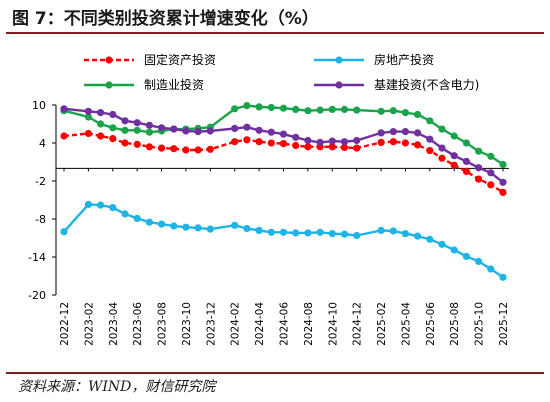  Describe the element at coordinates (187, 324) in the screenshot. I see `x-tick-label: 2023-10` at that location.